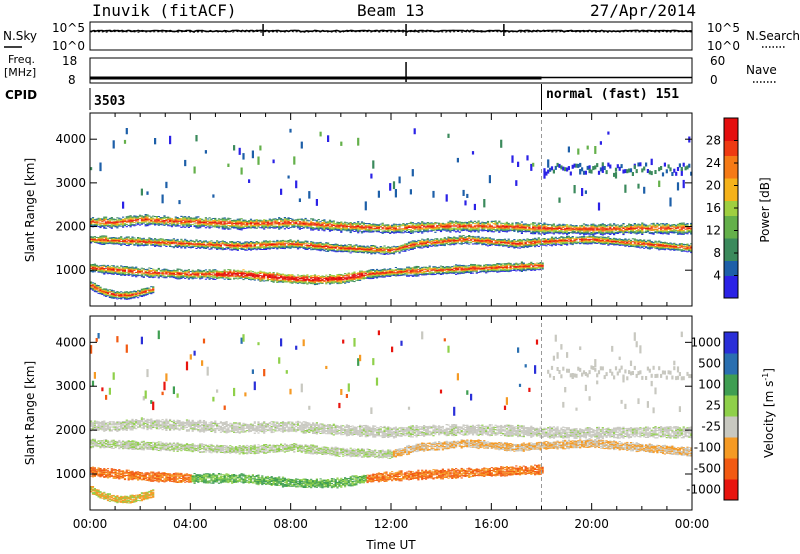 The width and height of the screenshot is (800, 554). Describe the element at coordinates (164, 10) in the screenshot. I see `radar-title: Inuvik (fitACF)` at that location.